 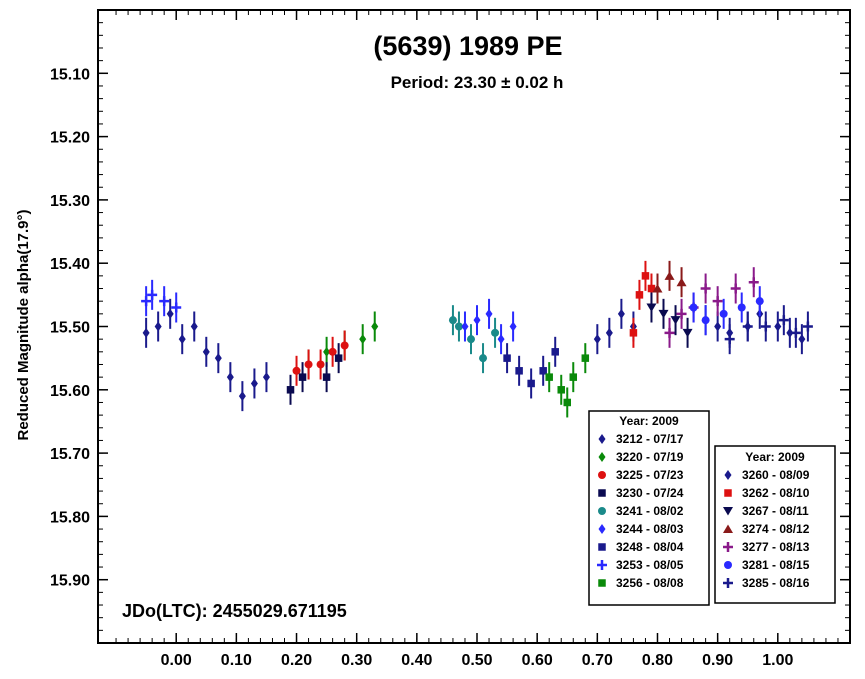 What do you see at coordinates (70, 581) in the screenshot?
I see `y-tick-label: 15.90` at bounding box center [70, 581].